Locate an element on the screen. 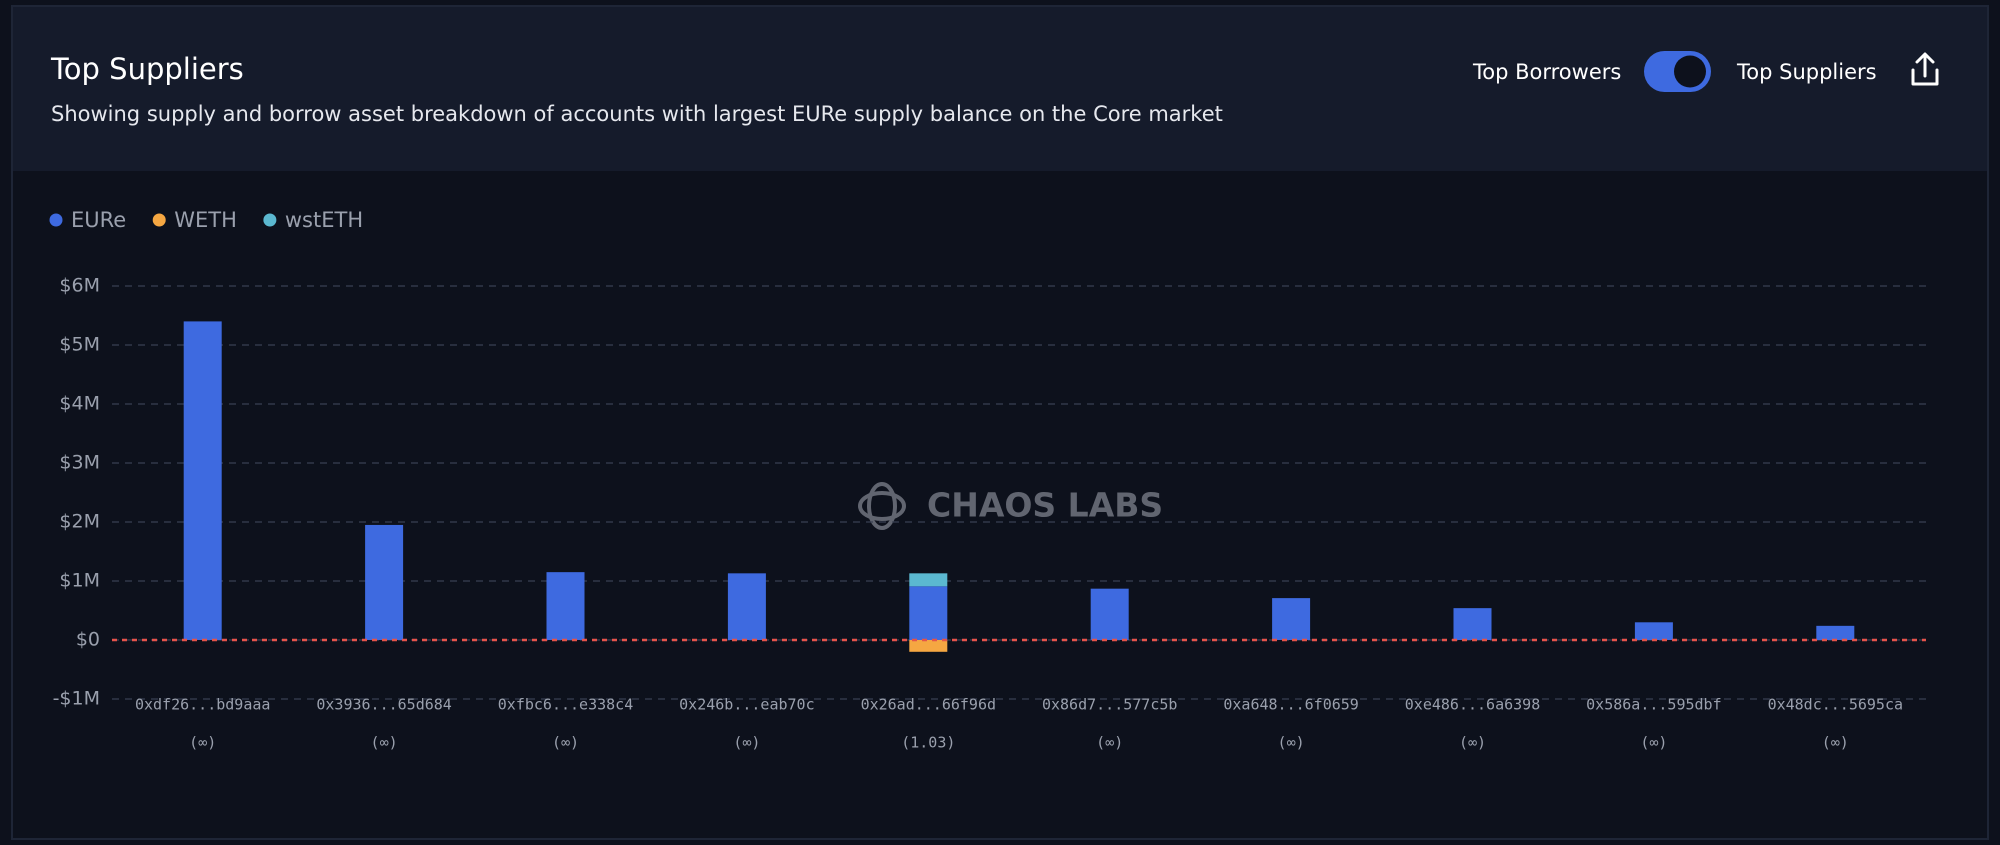 The width and height of the screenshot is (2000, 845). y-tick-label: $3M is located at coordinates (79, 463).